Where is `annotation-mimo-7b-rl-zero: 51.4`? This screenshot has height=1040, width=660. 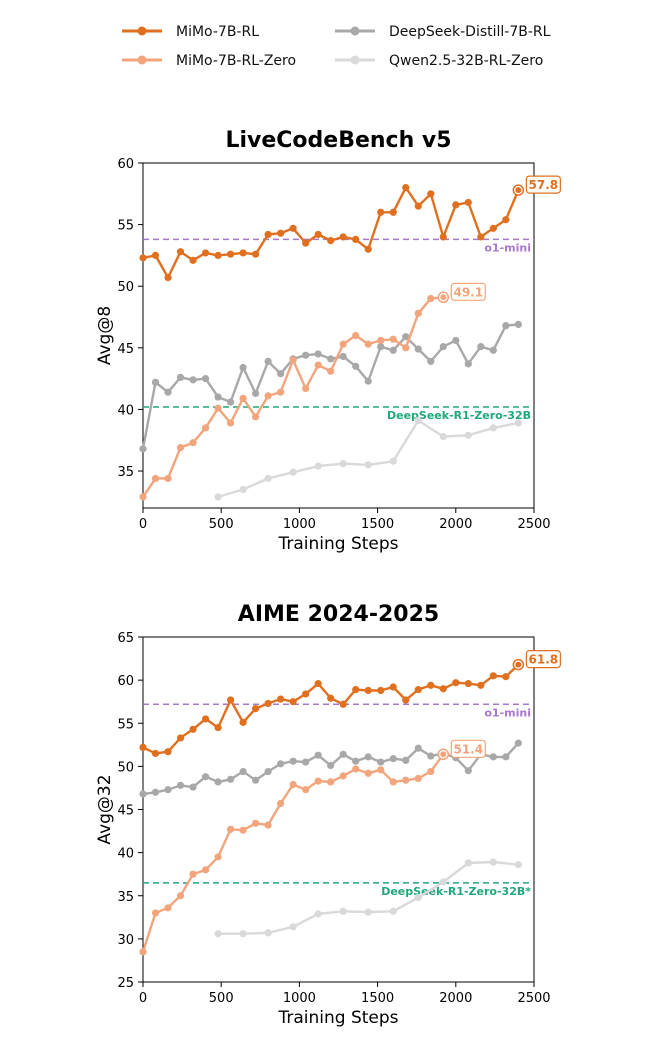 annotation-mimo-7b-rl-zero: 51.4 is located at coordinates (461, 750).